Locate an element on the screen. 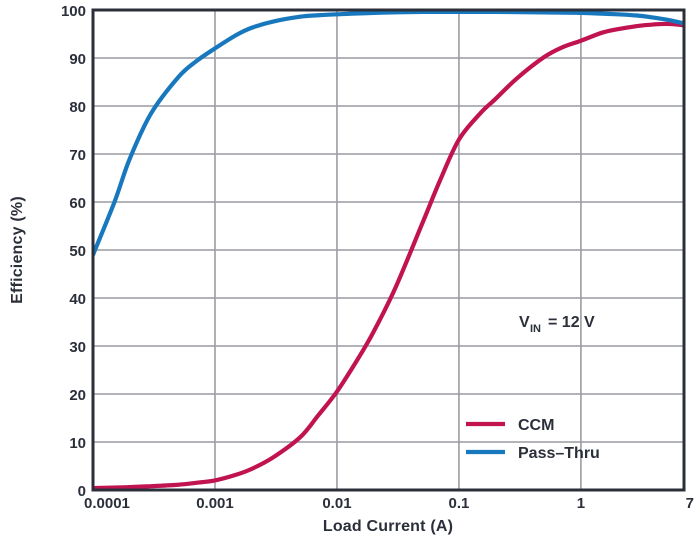 This screenshot has height=545, width=700. x-tick-label: 0.001 is located at coordinates (215, 503).